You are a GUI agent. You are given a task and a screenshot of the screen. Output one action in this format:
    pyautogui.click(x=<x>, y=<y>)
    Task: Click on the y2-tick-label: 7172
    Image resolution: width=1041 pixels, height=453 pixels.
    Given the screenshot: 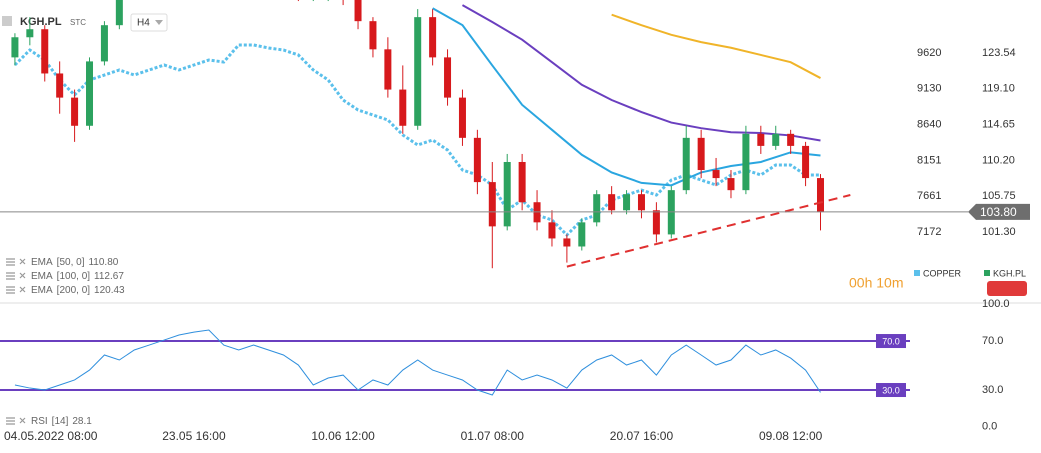 What is the action you would take?
    pyautogui.click(x=929, y=232)
    